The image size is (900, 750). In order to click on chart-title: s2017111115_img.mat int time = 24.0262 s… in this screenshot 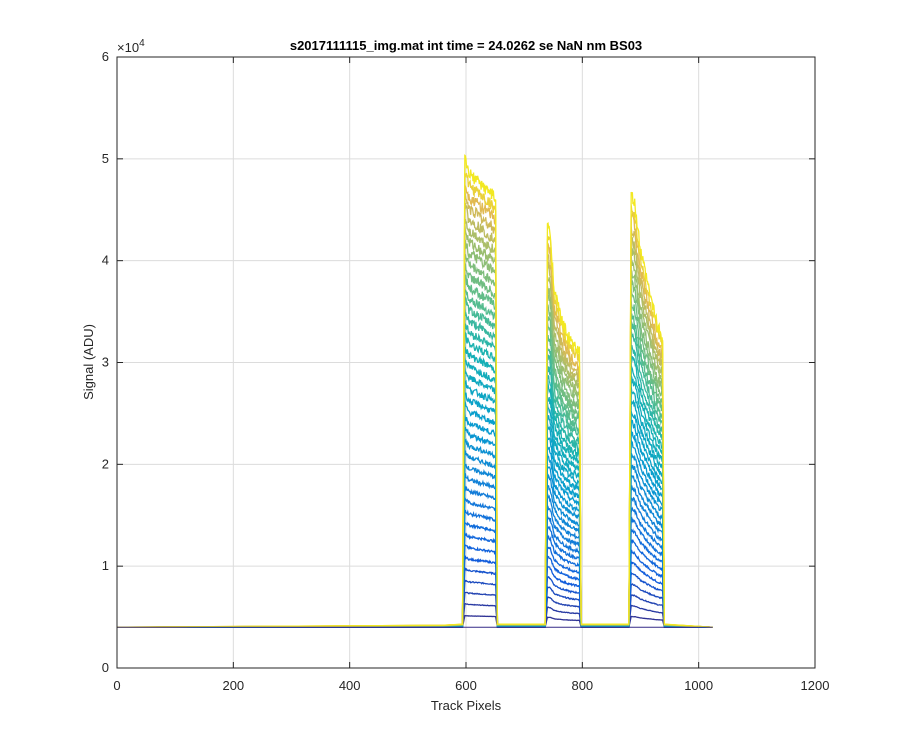, I will do `click(466, 45)`.